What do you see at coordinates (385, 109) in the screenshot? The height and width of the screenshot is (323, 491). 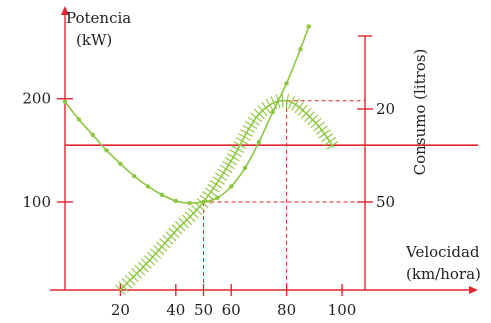 I see `y-right-tick-label-20: 20` at bounding box center [385, 109].